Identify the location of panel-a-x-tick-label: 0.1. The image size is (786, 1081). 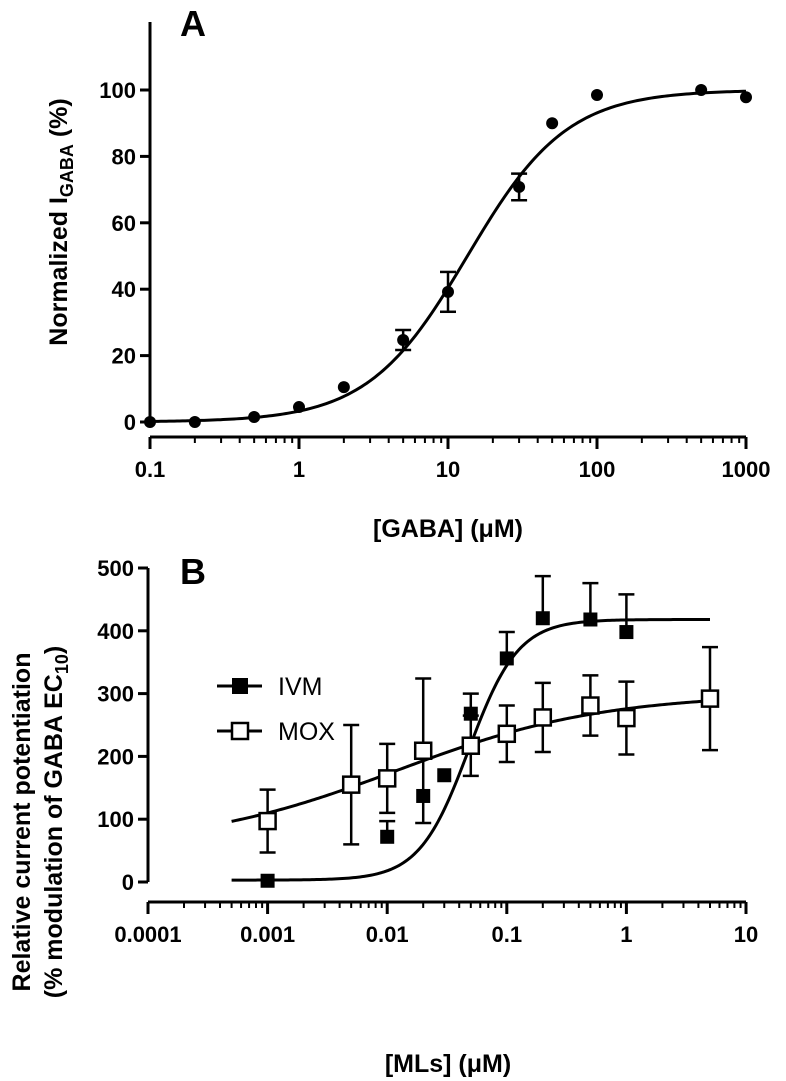
(150, 469).